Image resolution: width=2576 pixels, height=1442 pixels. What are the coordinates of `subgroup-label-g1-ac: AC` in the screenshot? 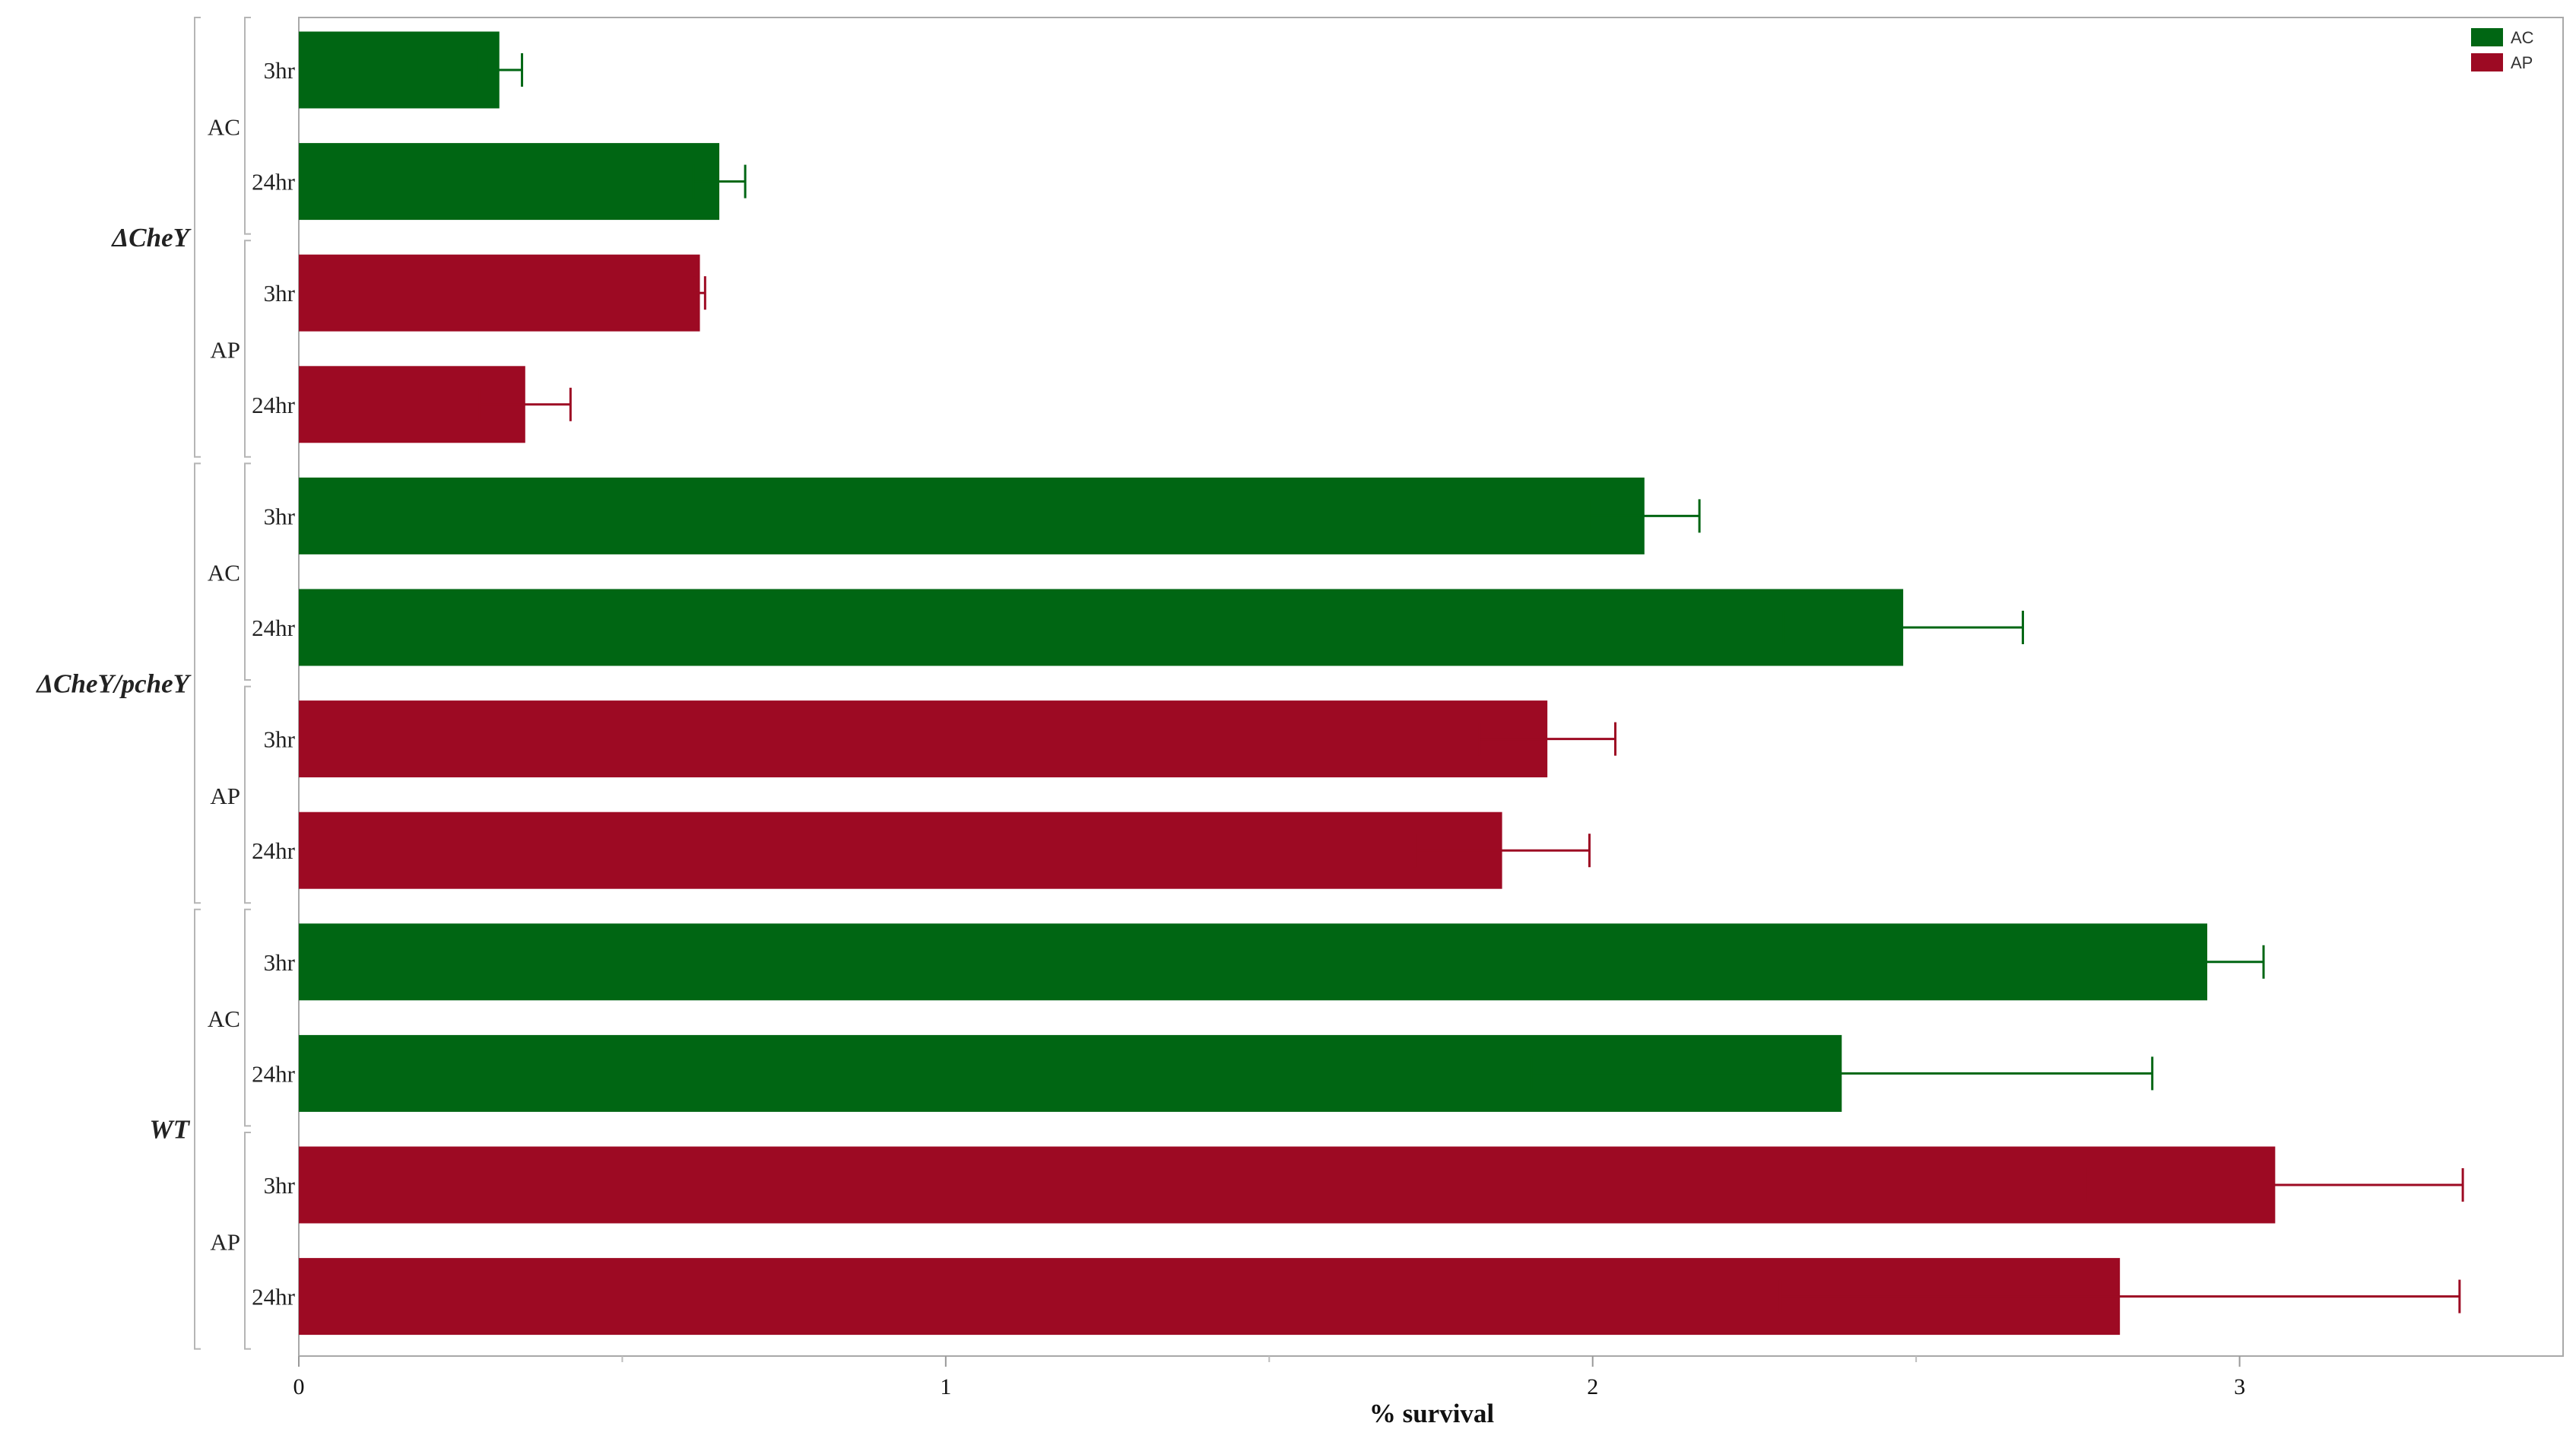 It's located at (224, 573).